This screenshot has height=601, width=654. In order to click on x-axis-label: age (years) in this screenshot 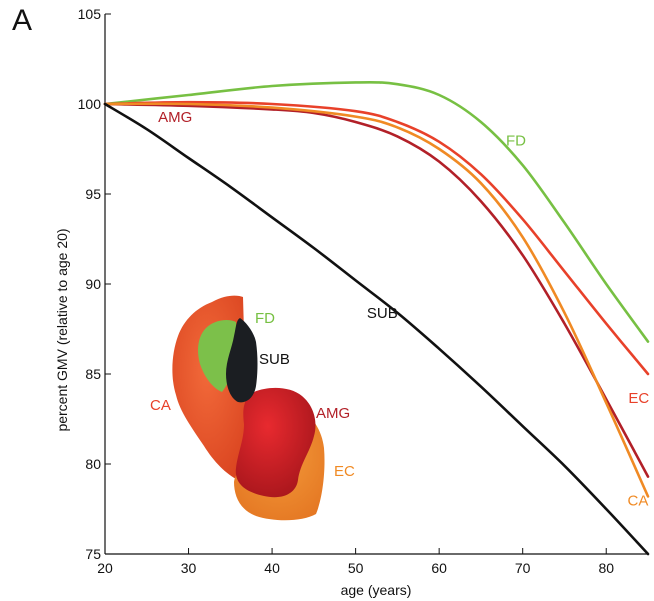, I will do `click(376, 590)`.